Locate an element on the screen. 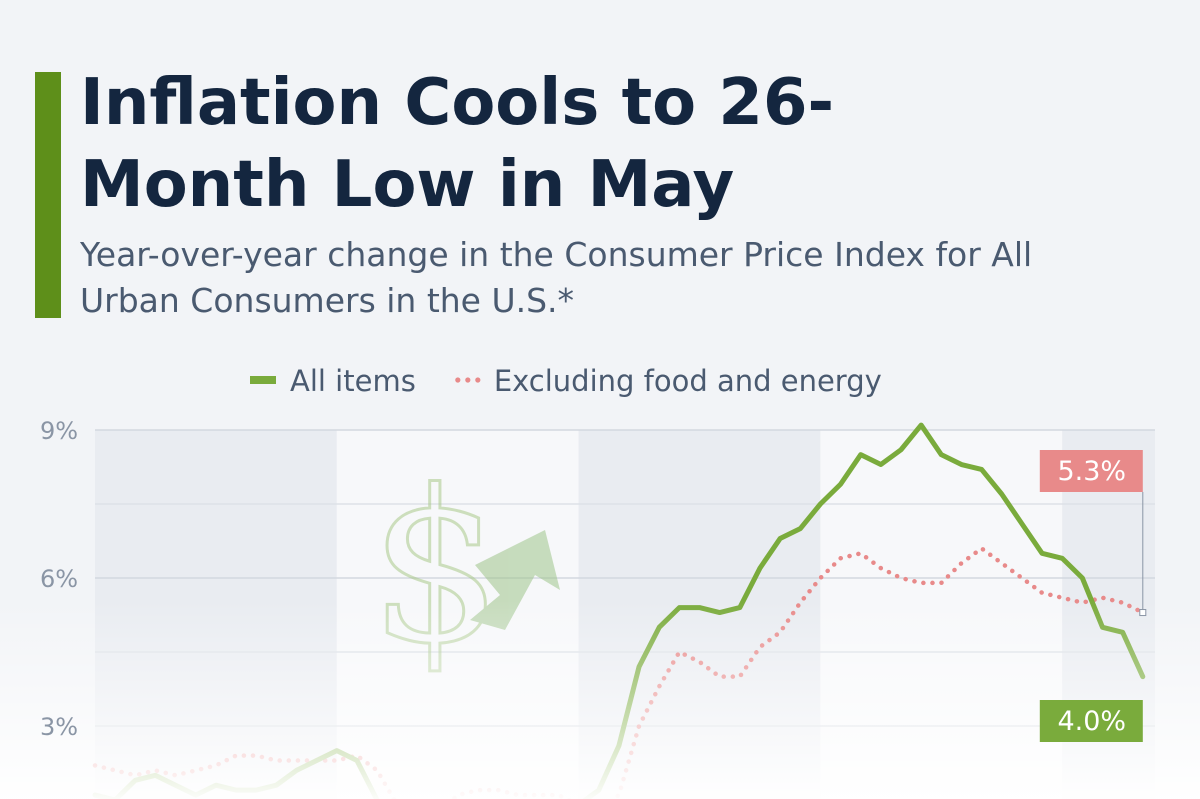  chart-title: Inflation Cools to 26-Month Low in May is located at coordinates (457, 144).